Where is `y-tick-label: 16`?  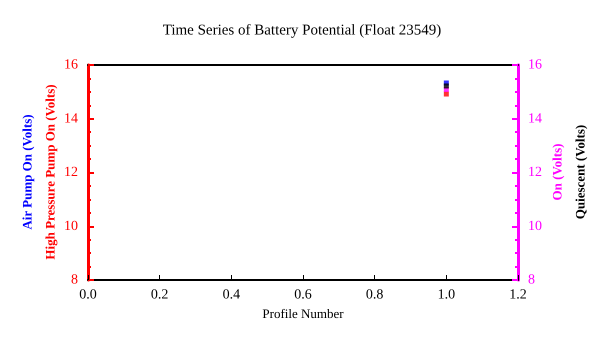 y-tick-label: 16 is located at coordinates (71, 65).